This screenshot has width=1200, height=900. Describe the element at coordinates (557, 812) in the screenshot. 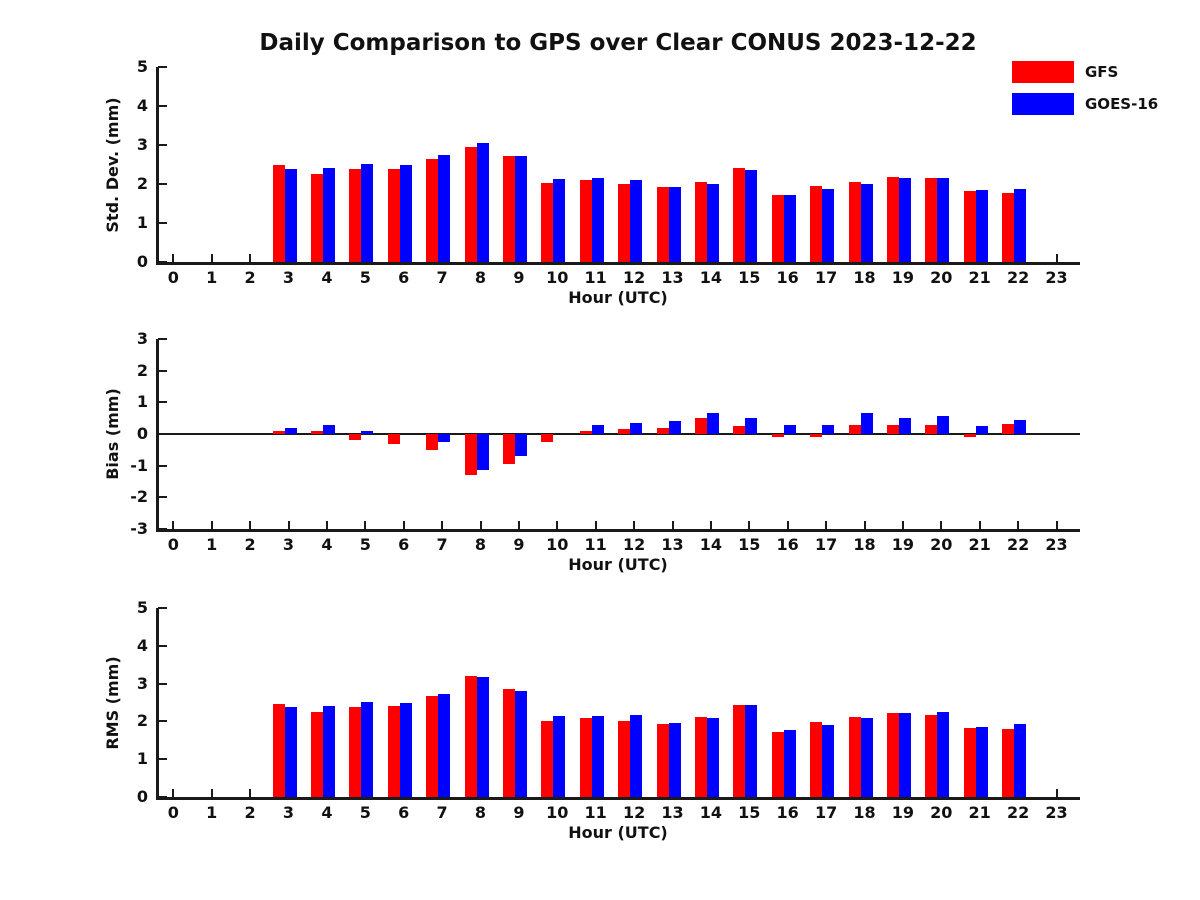

I see `x-tick-label: 10` at that location.